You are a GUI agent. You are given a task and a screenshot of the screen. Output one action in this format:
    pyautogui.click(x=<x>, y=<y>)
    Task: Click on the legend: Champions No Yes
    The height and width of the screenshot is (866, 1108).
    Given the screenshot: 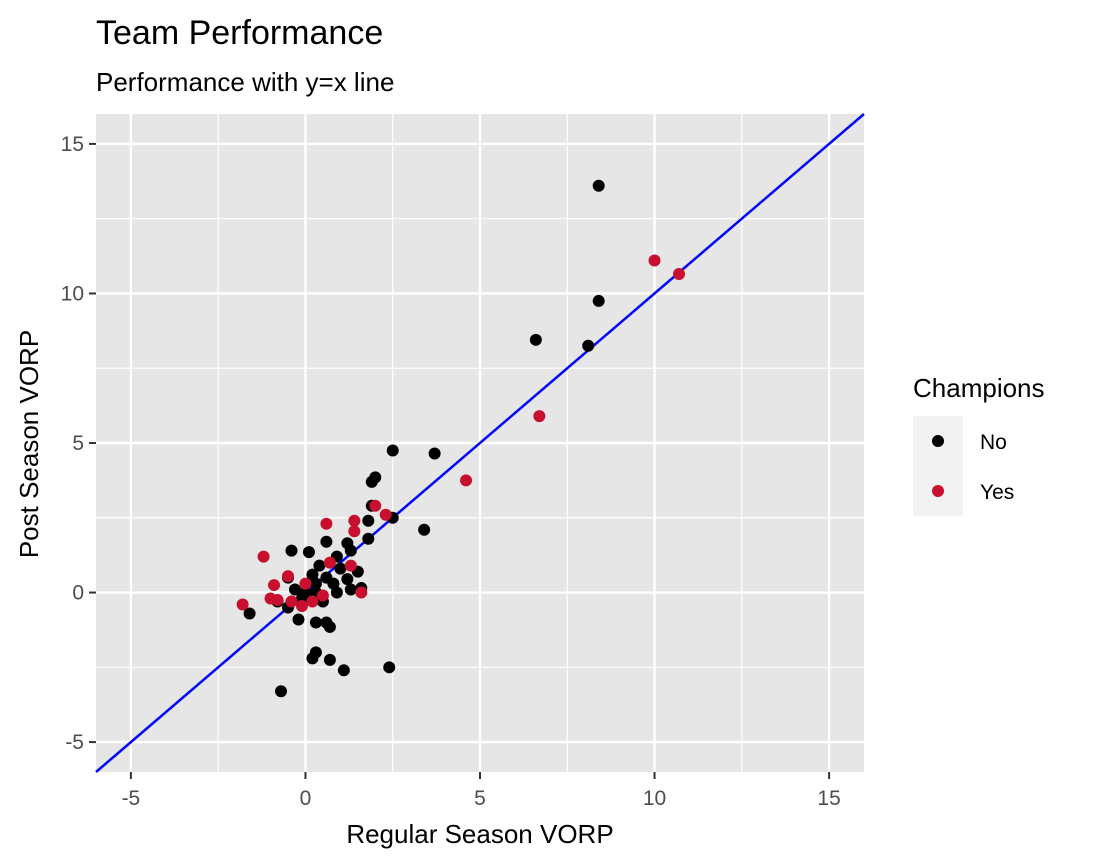 What is the action you would take?
    pyautogui.click(x=979, y=444)
    